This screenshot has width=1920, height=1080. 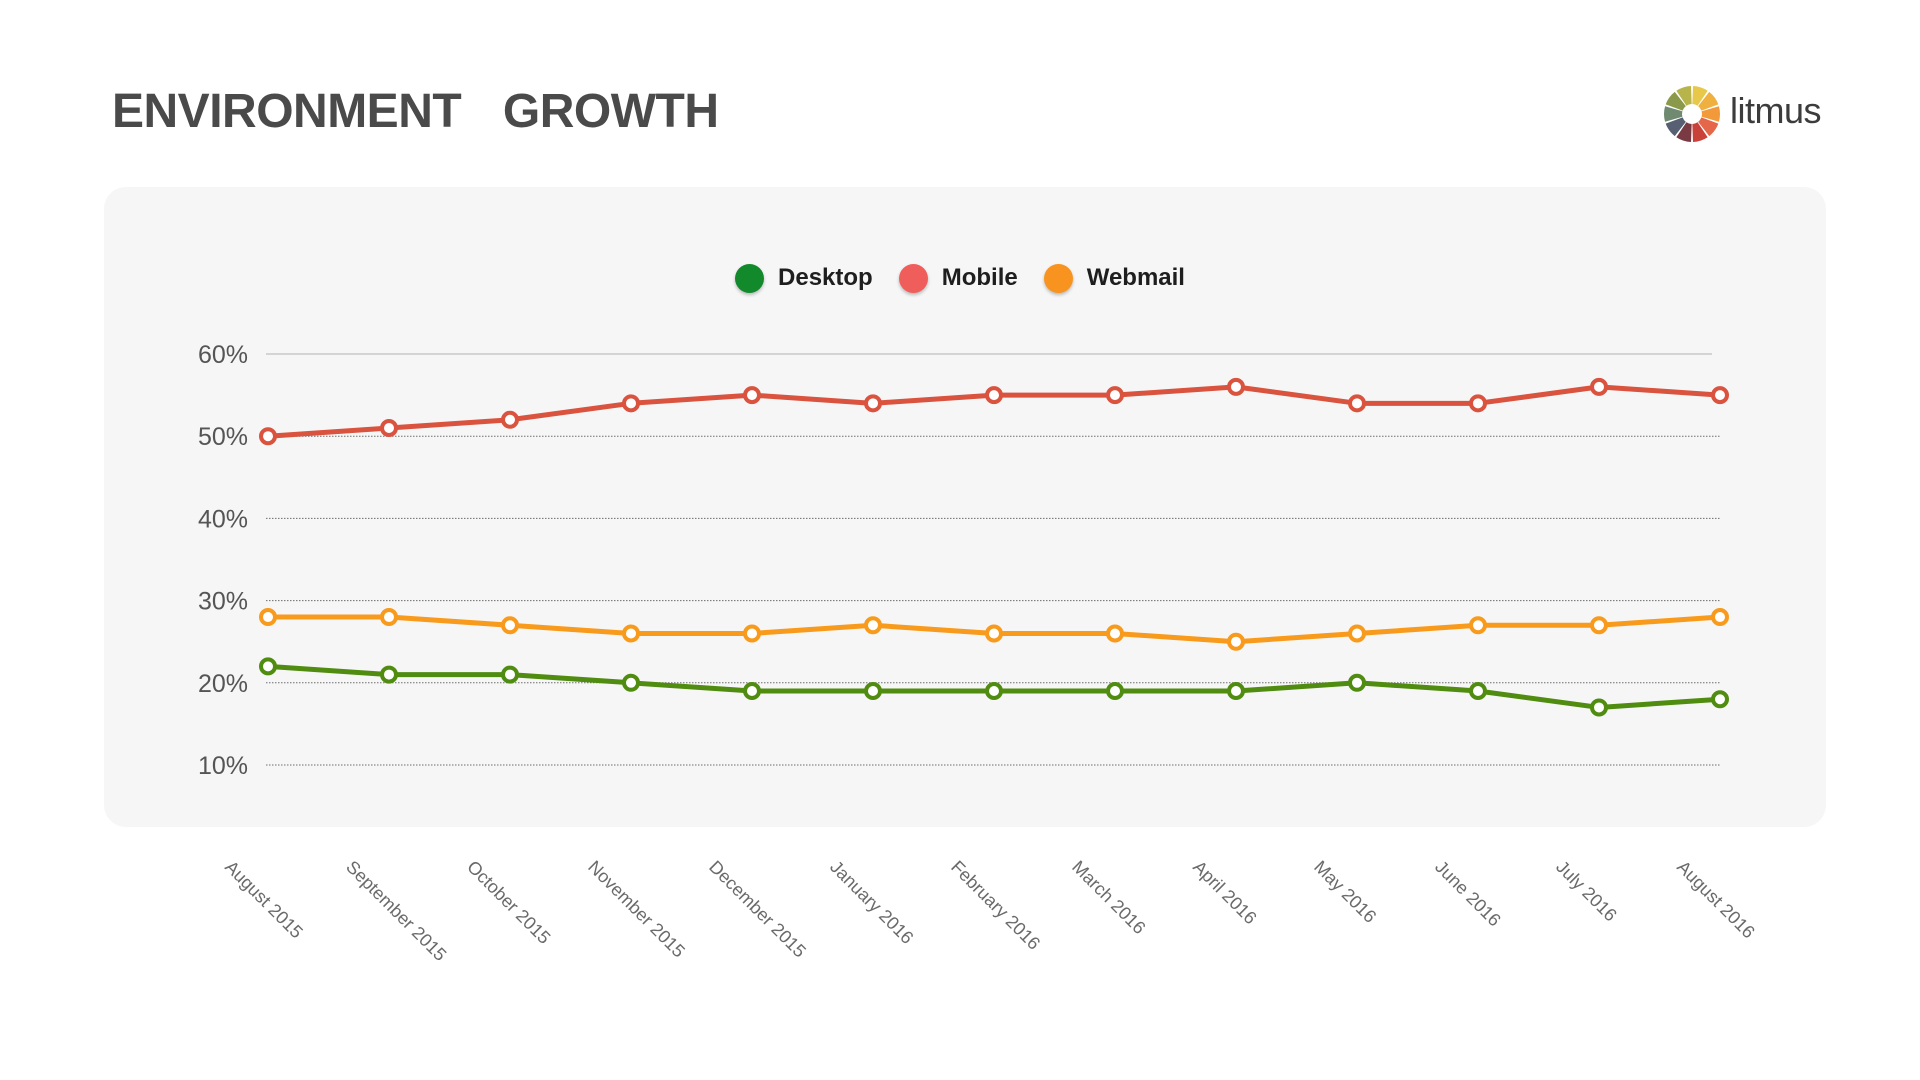 What do you see at coordinates (1058, 278) in the screenshot?
I see `legend-swatch-webmail` at bounding box center [1058, 278].